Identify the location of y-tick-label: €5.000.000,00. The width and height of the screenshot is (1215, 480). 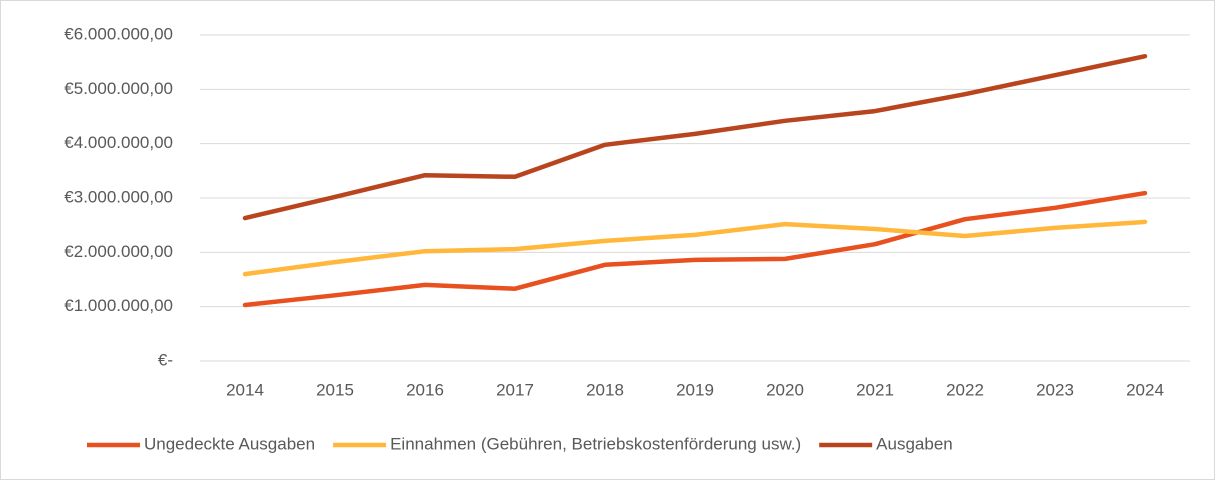
(118, 88).